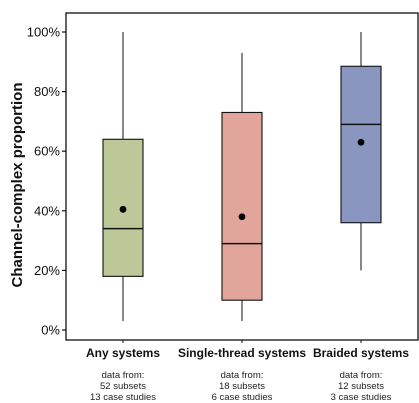 Image resolution: width=419 pixels, height=403 pixels. Describe the element at coordinates (47, 91) in the screenshot. I see `y-tick-label: 80%` at that location.